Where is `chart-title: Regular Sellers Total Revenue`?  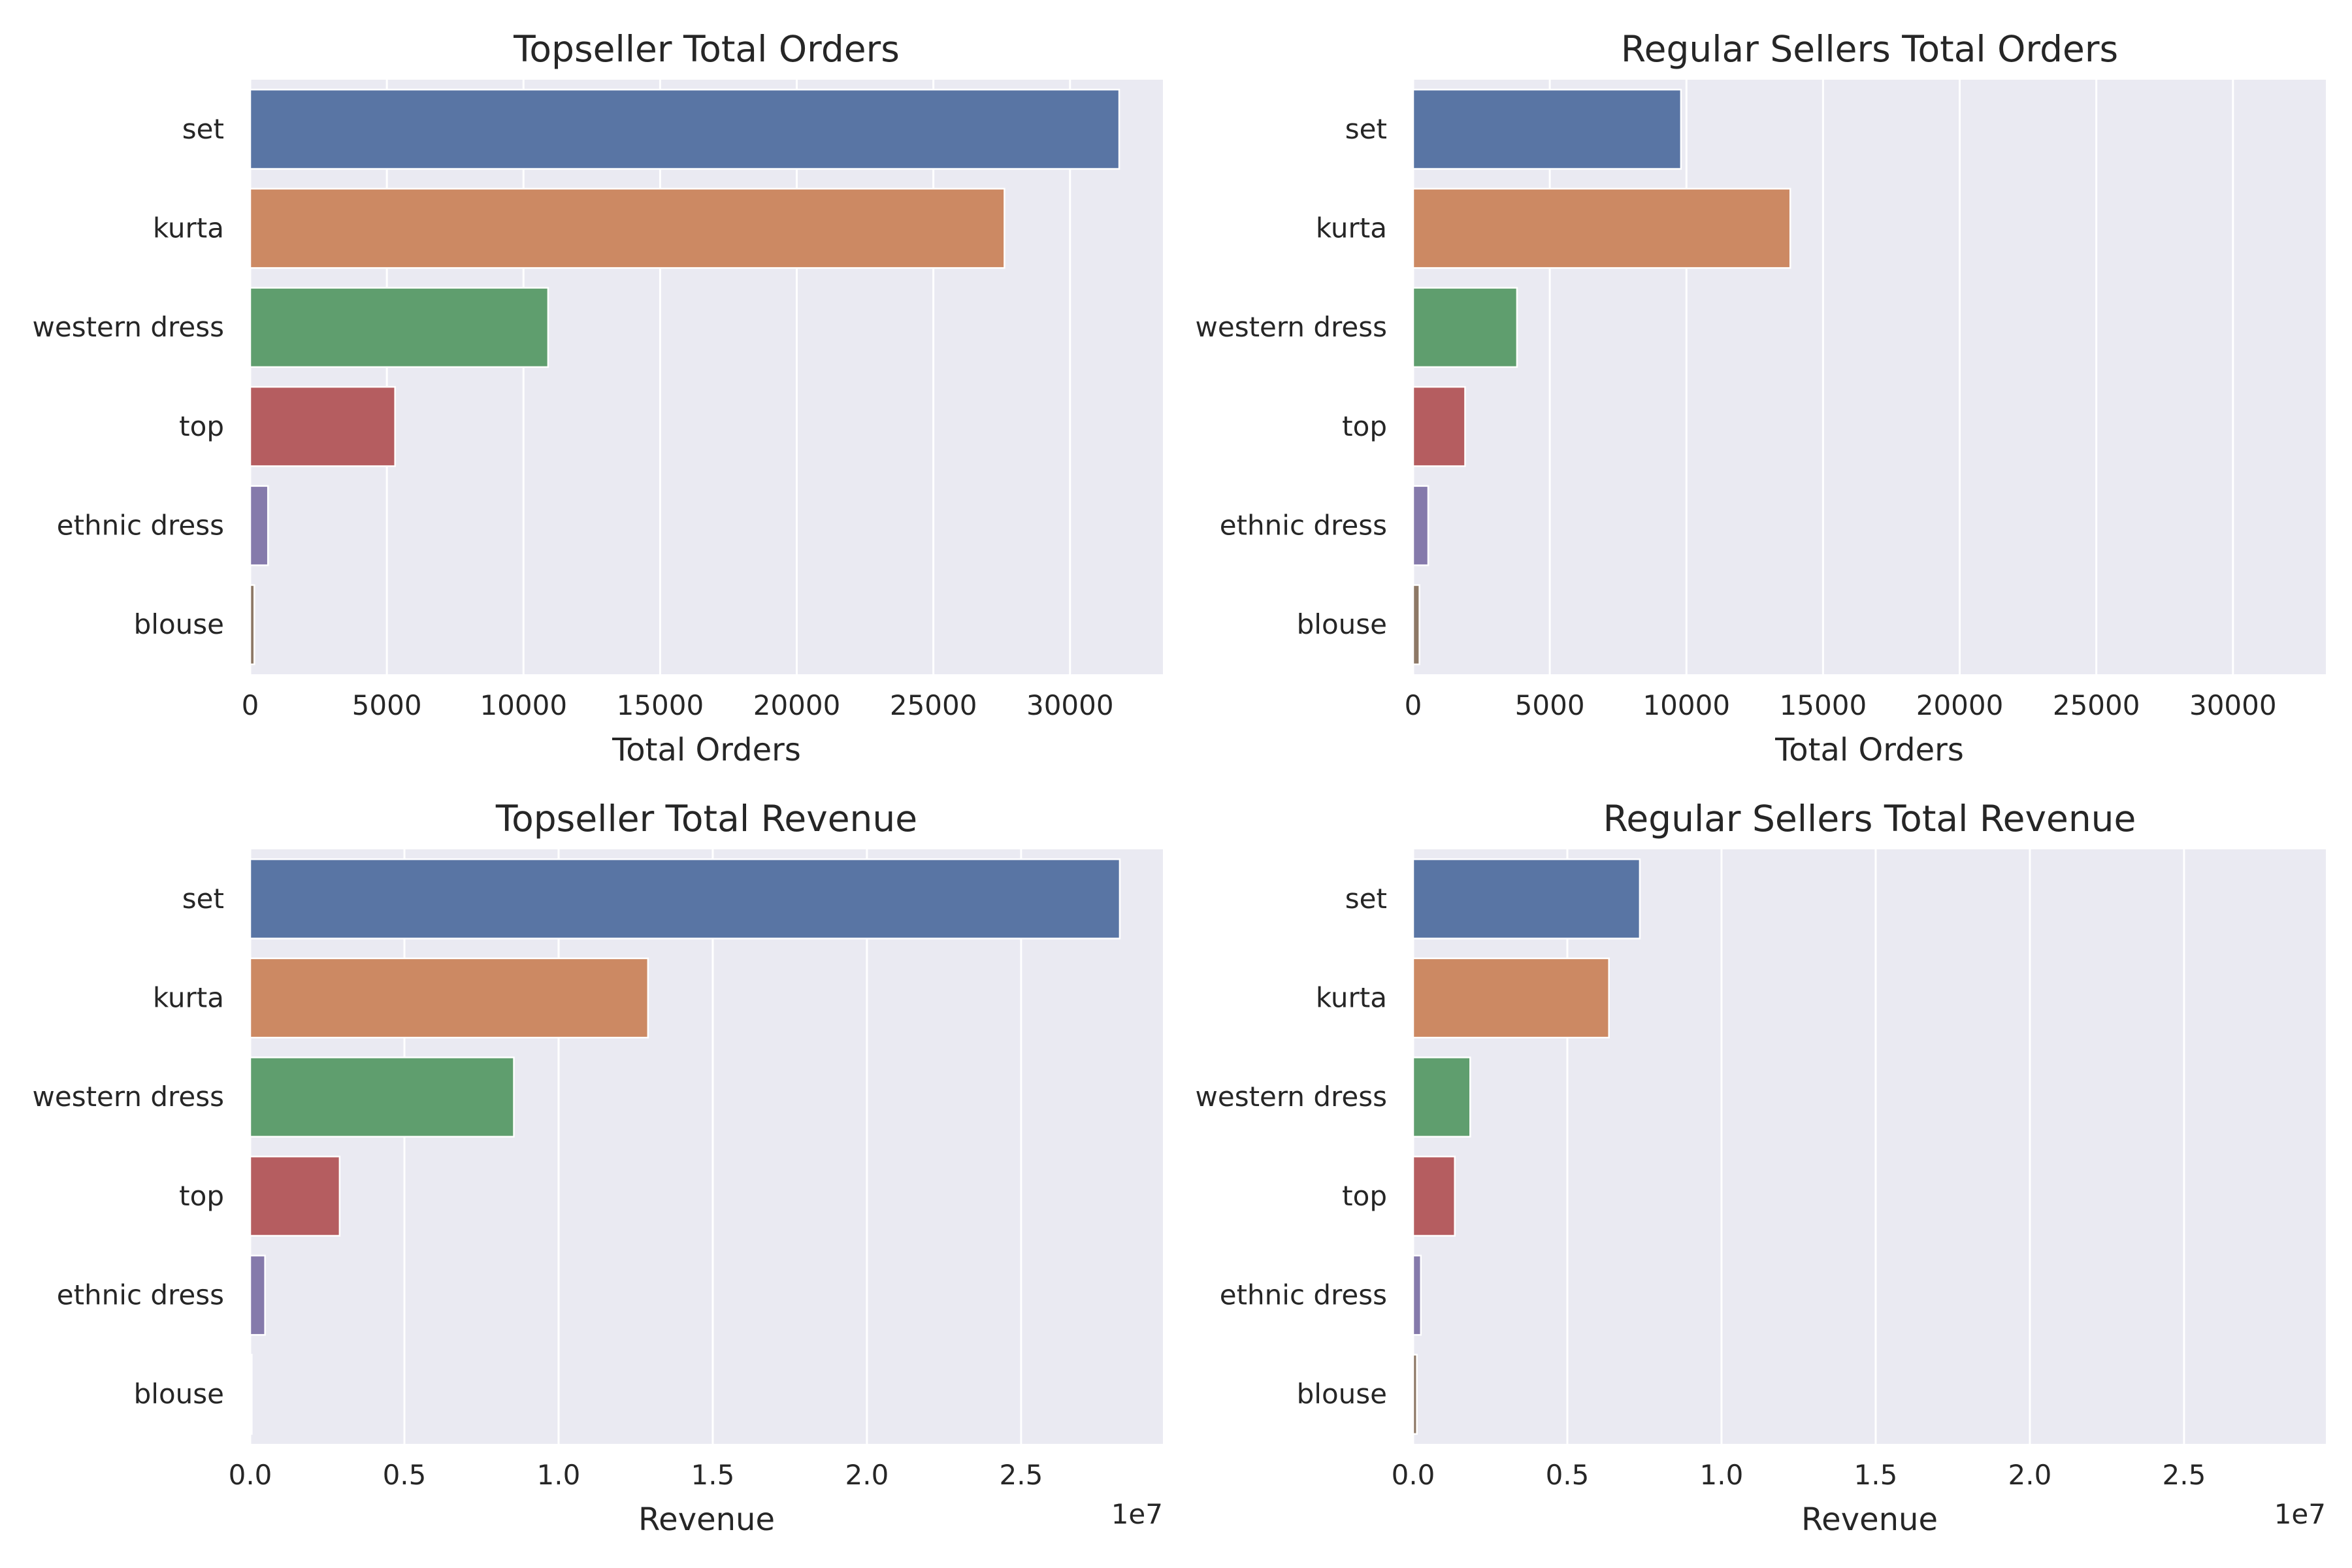
chart-title: Regular Sellers Total Revenue is located at coordinates (1869, 819).